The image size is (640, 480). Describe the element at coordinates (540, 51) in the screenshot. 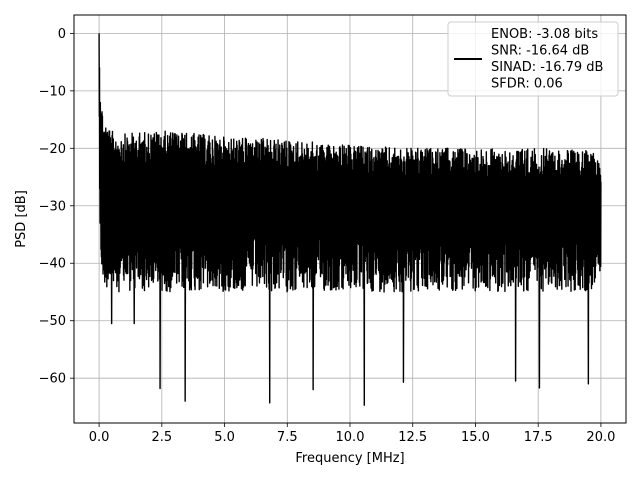

I see `legend-entry-line: SNR: -16.64 dB` at that location.